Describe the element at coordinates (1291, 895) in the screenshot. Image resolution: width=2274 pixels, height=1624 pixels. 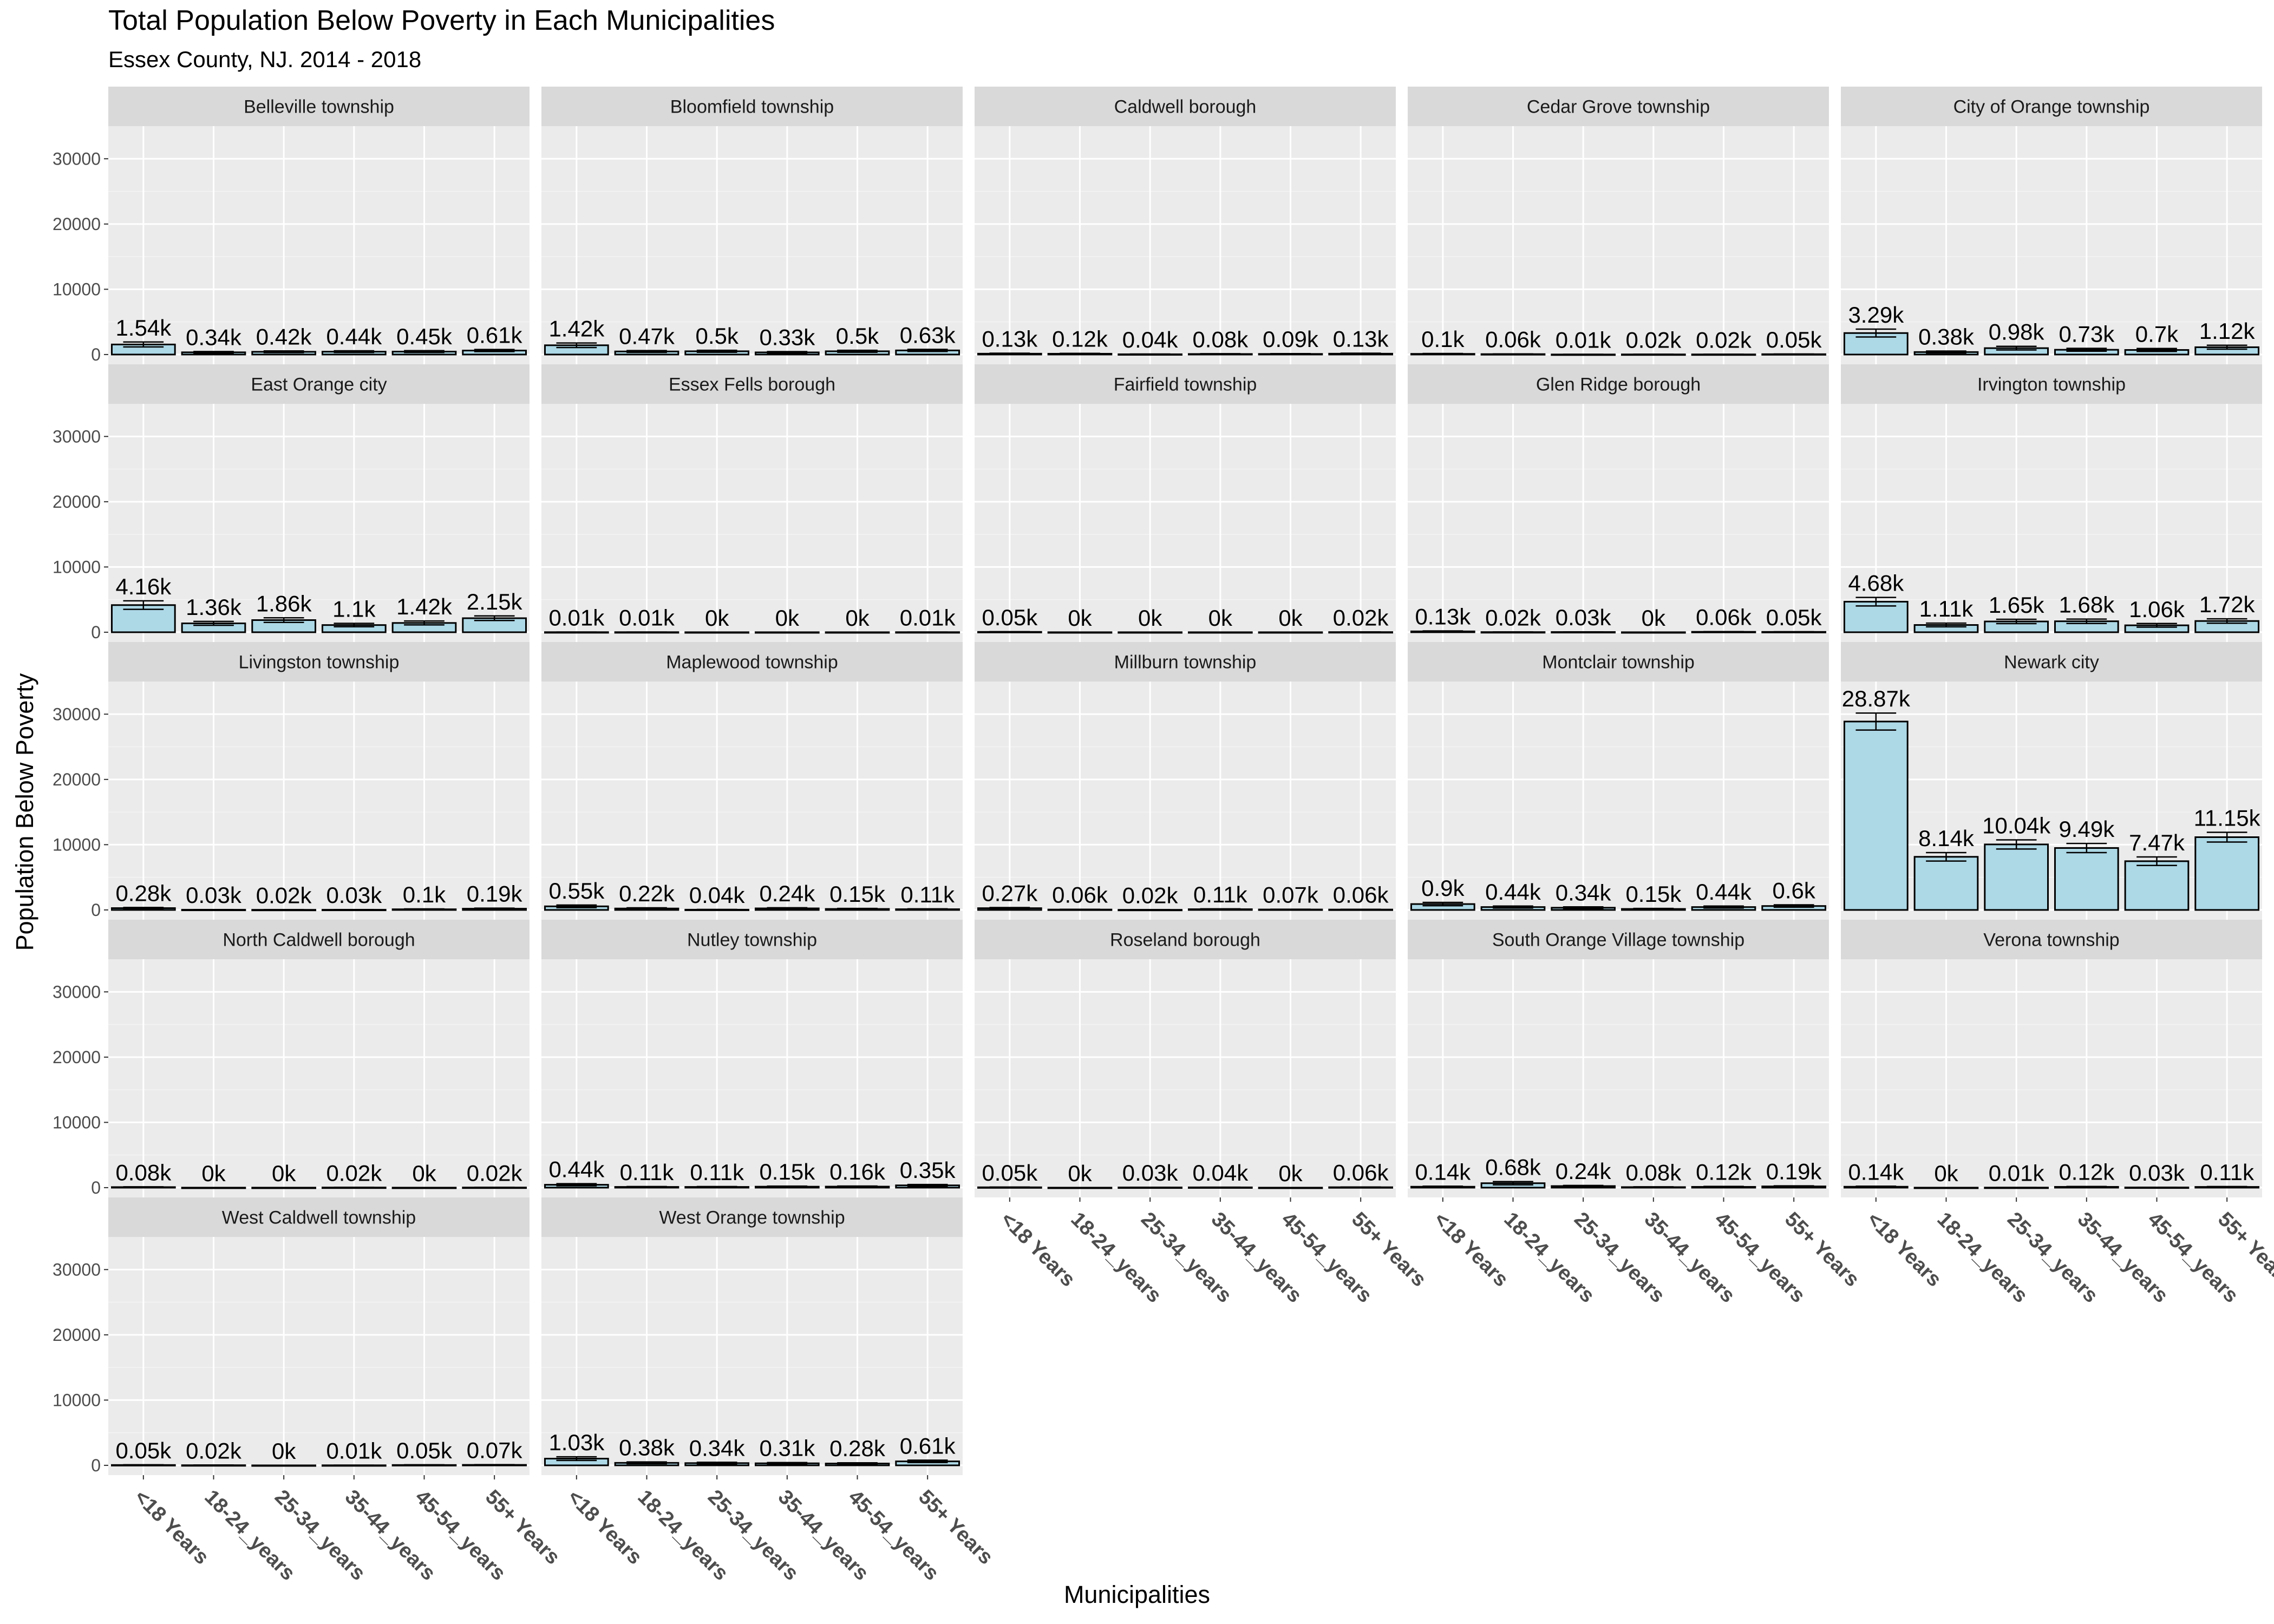
I see `data-label-millburn-township-45-54-years: 0.07k` at that location.